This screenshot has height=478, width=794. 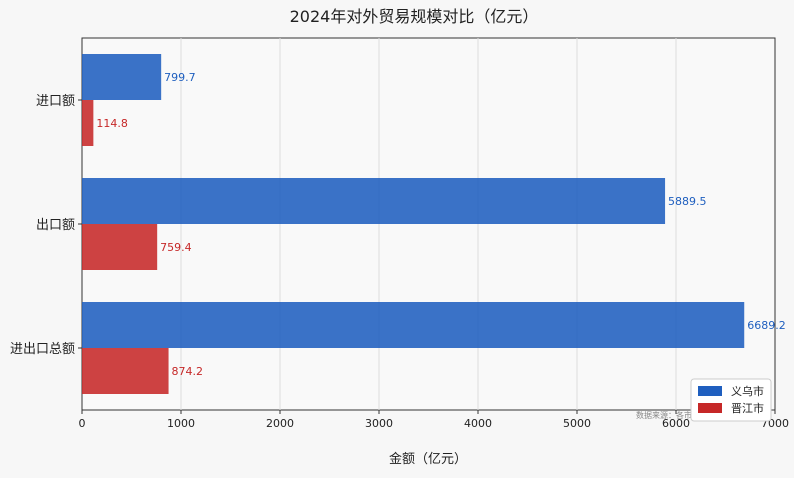 What do you see at coordinates (577, 423) in the screenshot?
I see `x-tick-label: 5000` at bounding box center [577, 423].